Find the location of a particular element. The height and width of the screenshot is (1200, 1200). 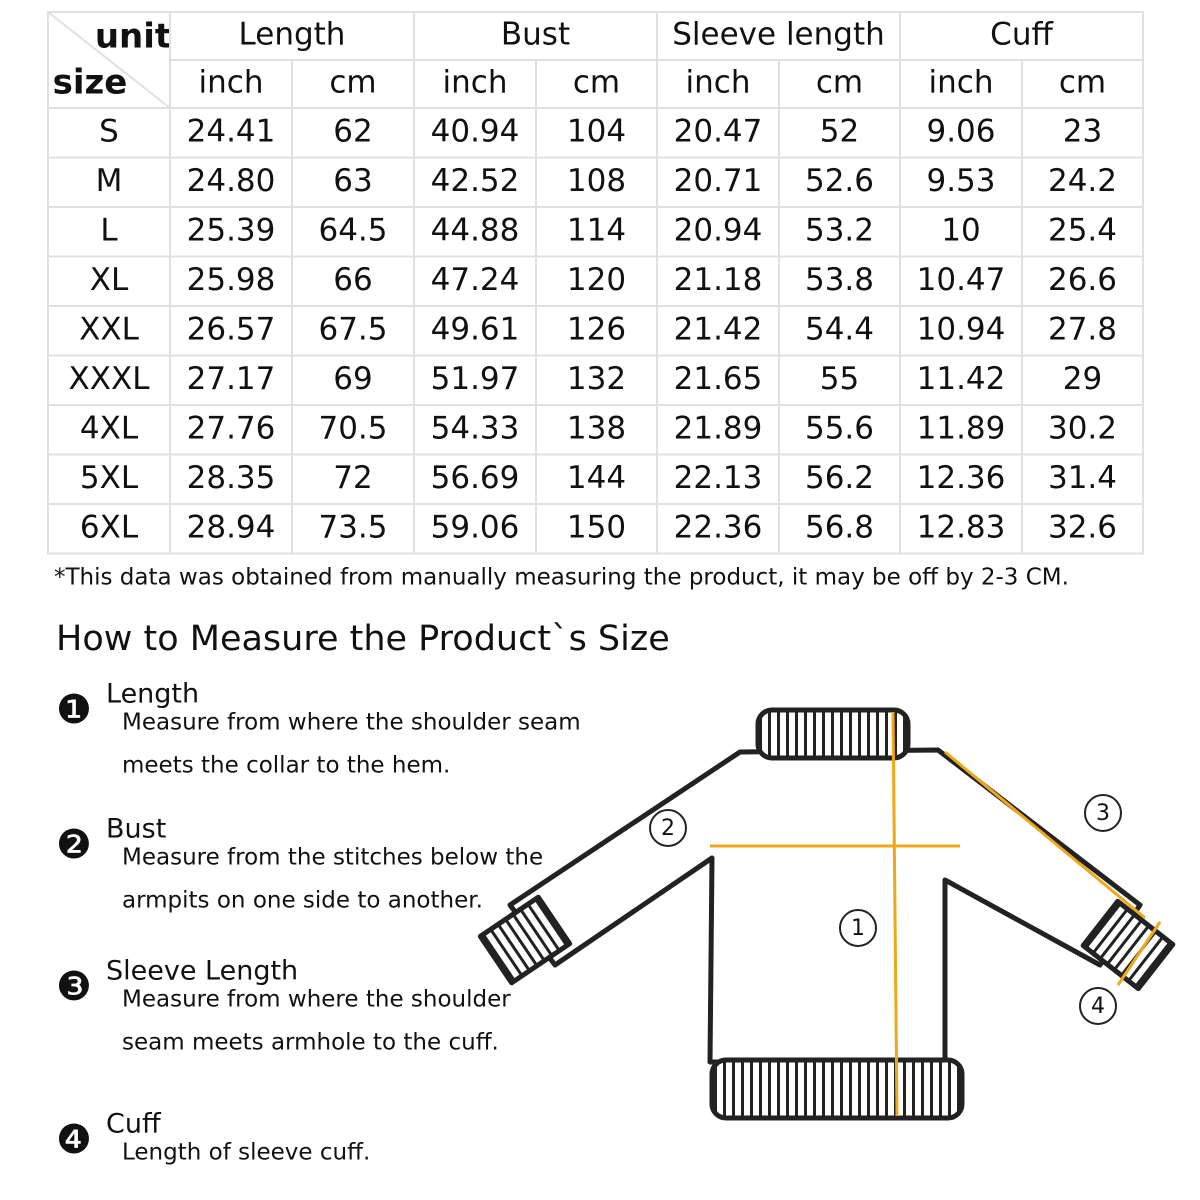

step-marker: ❹ is located at coordinates (74, 1140).